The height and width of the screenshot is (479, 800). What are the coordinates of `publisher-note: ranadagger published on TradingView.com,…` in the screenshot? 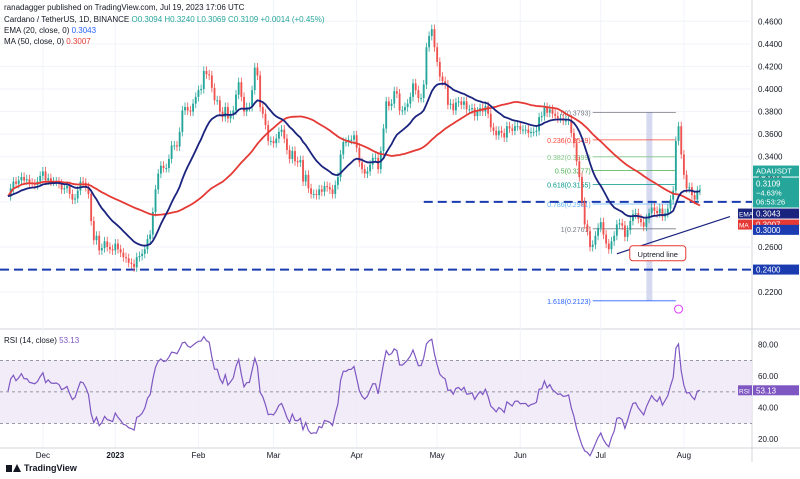 It's located at (124, 7).